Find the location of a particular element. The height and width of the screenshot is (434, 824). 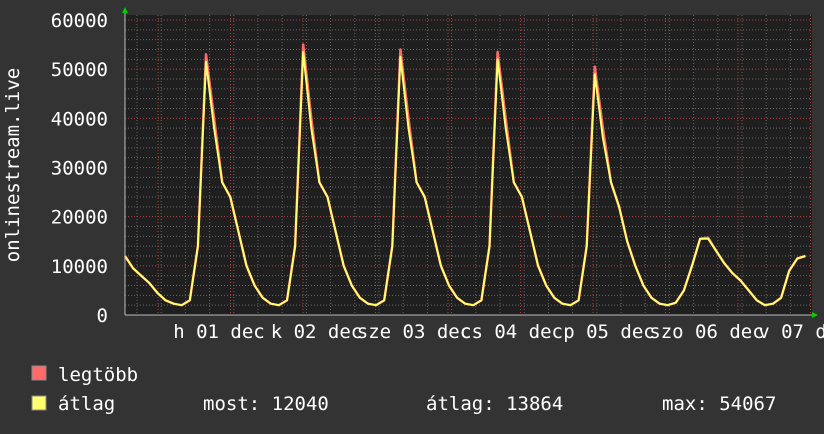

y-tick-label: 0 is located at coordinates (102, 316).